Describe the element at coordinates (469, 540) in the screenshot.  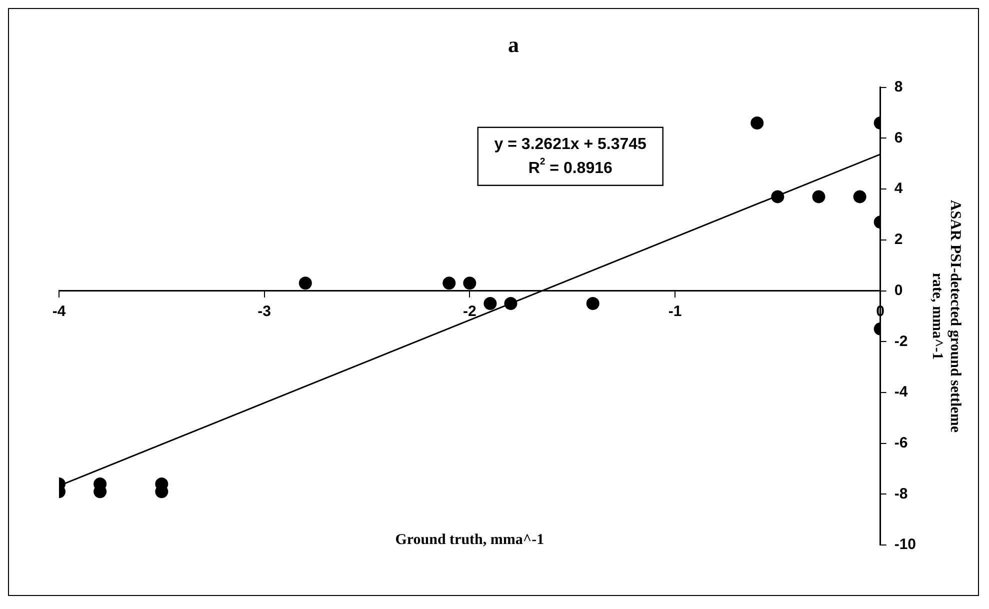
I see `x-axis-title: Ground truth, mma^-1` at that location.